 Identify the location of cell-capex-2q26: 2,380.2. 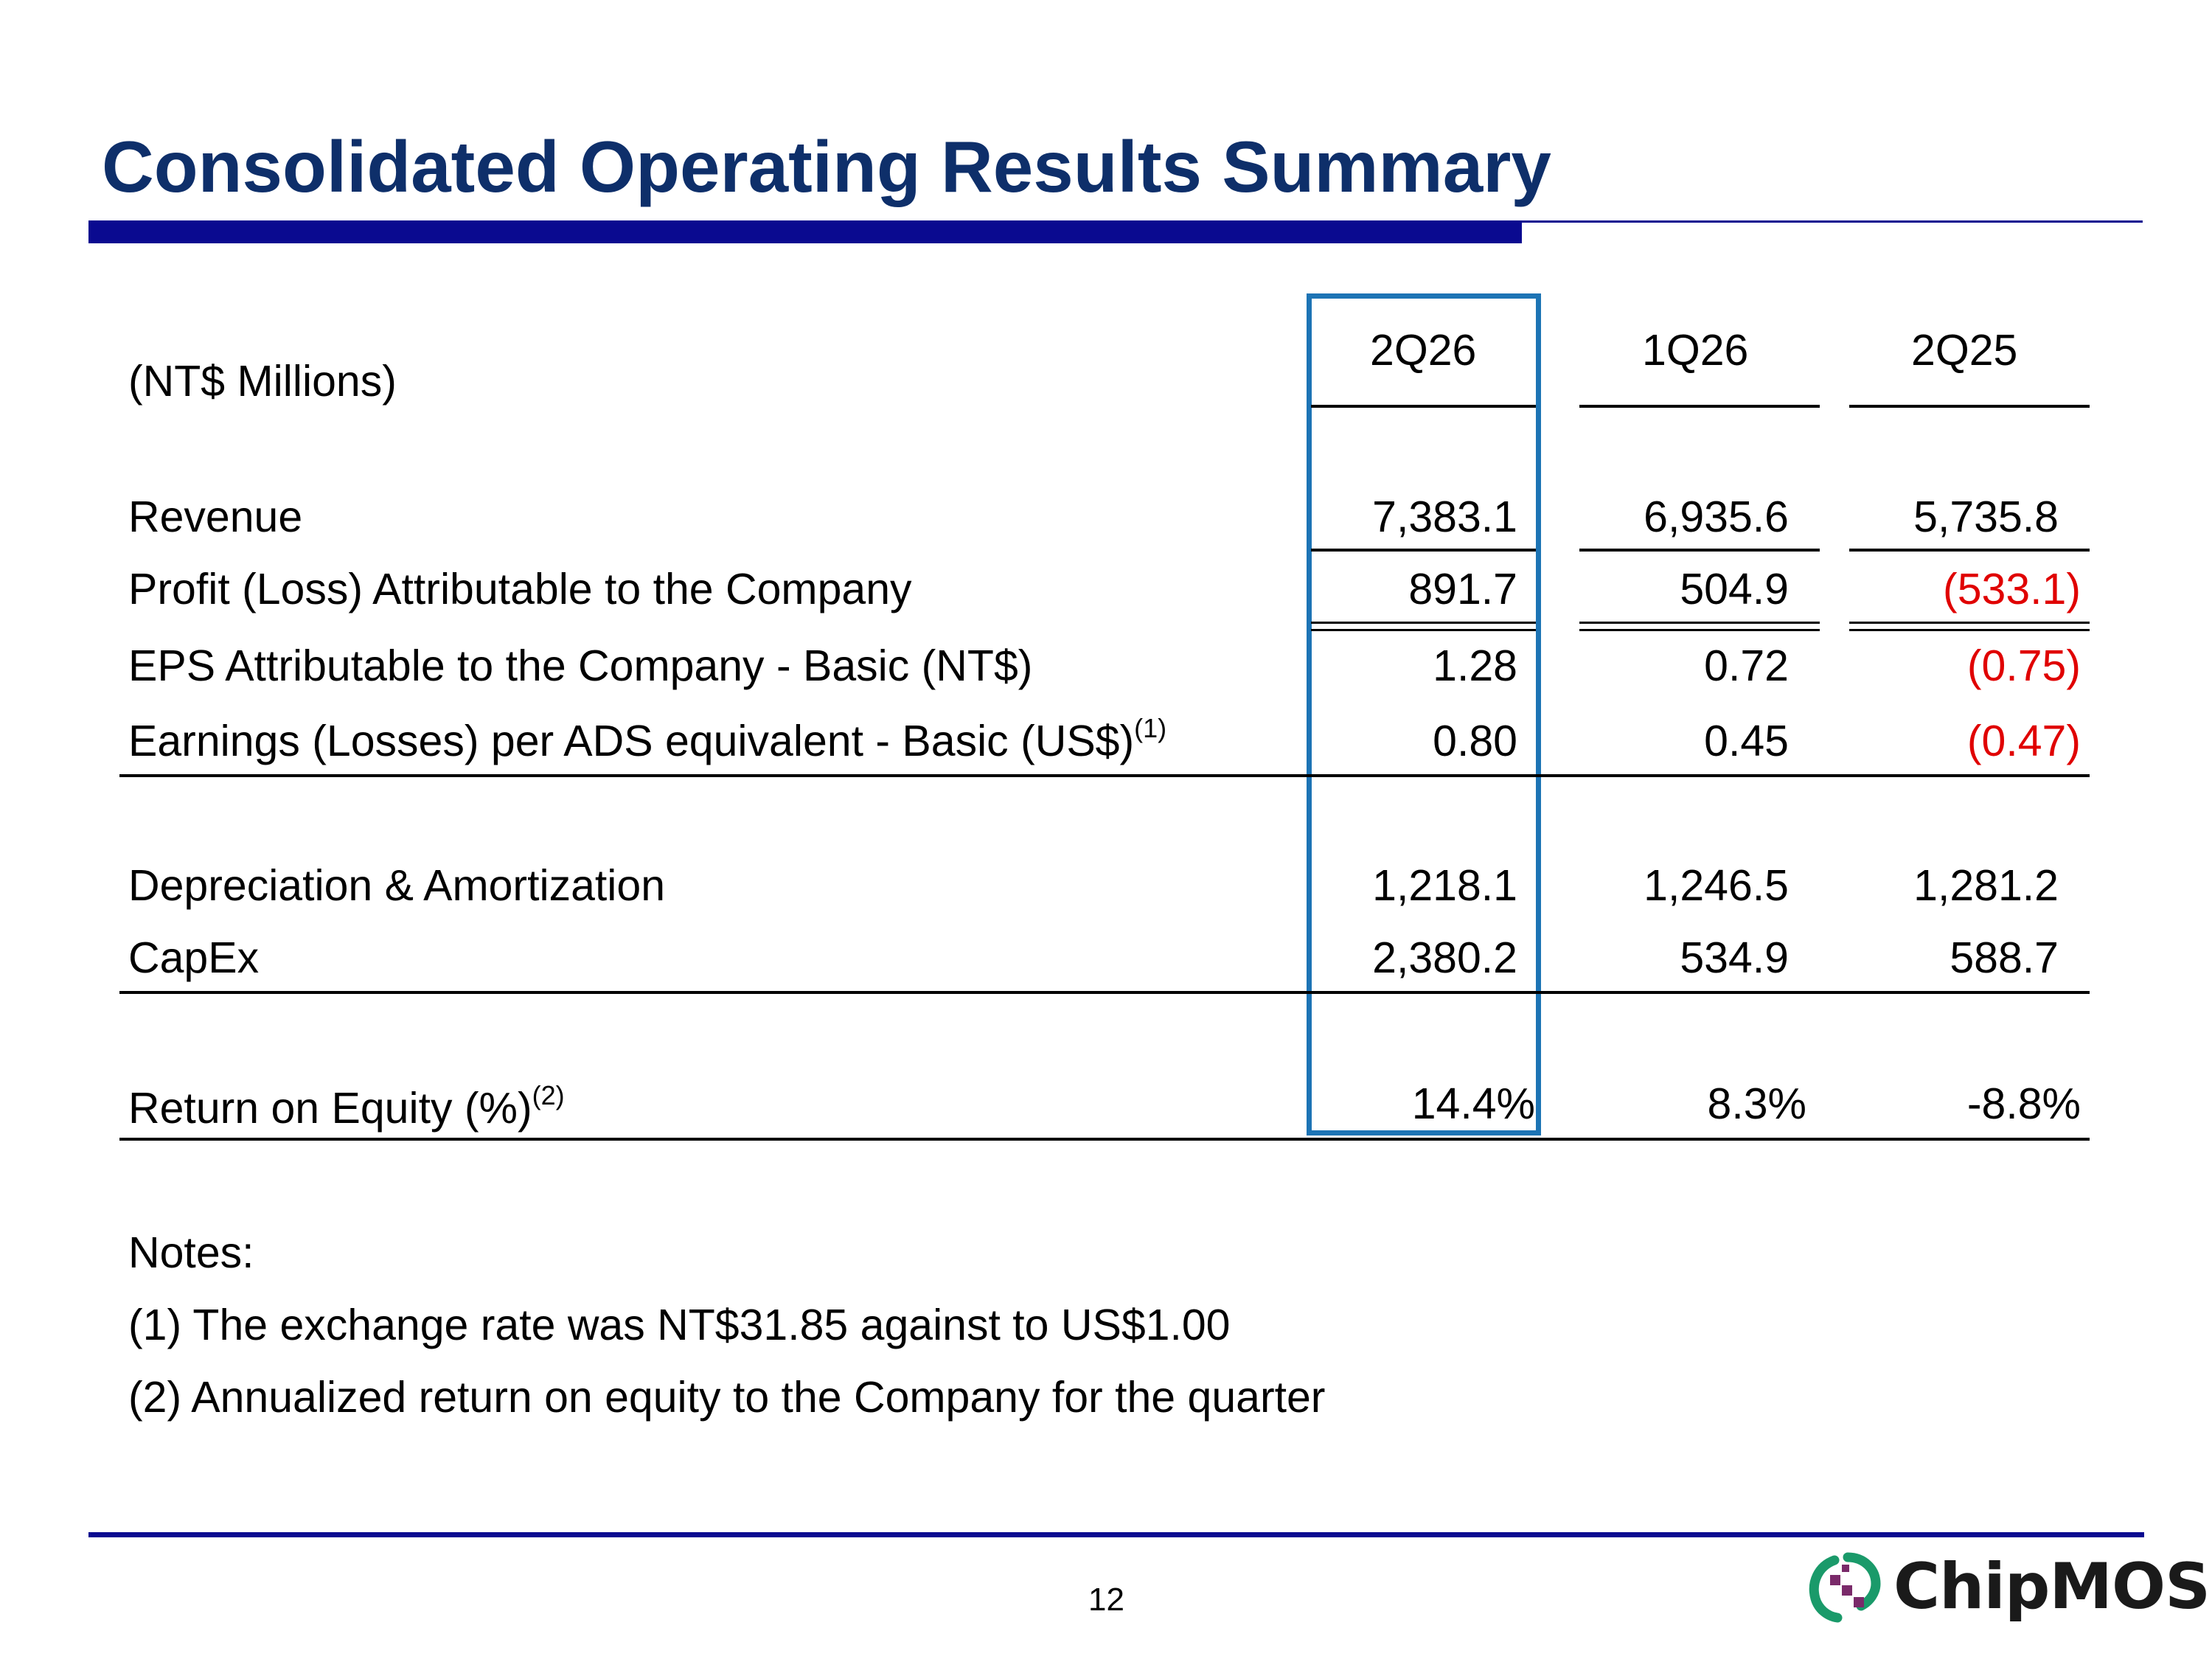
(1444, 957).